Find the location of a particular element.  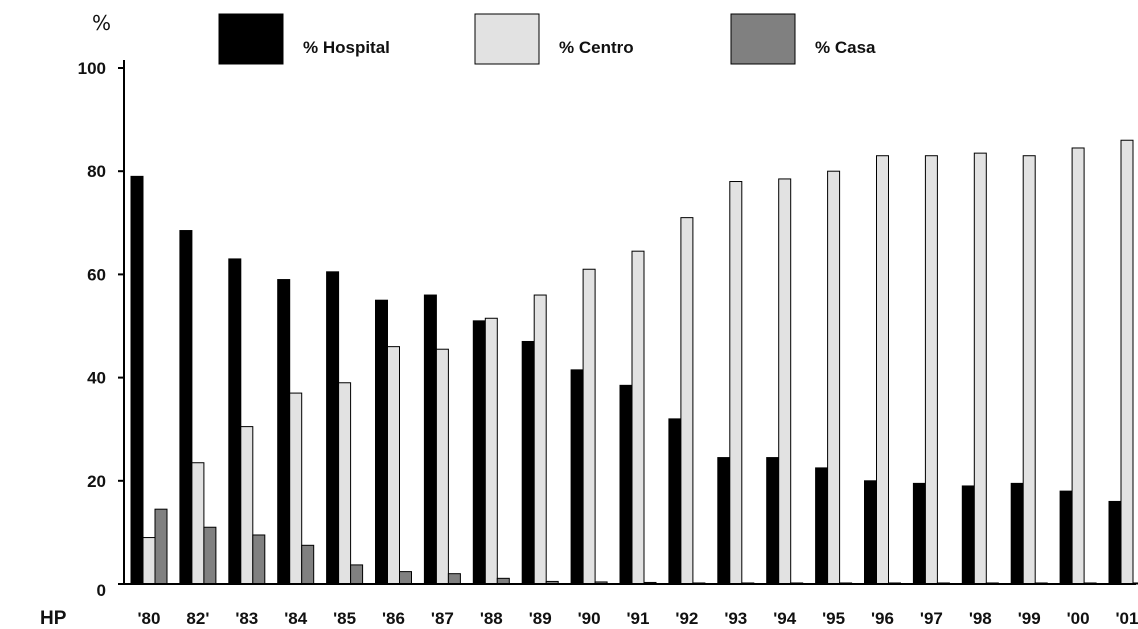

y-tick-label: 80 is located at coordinates (96, 171).